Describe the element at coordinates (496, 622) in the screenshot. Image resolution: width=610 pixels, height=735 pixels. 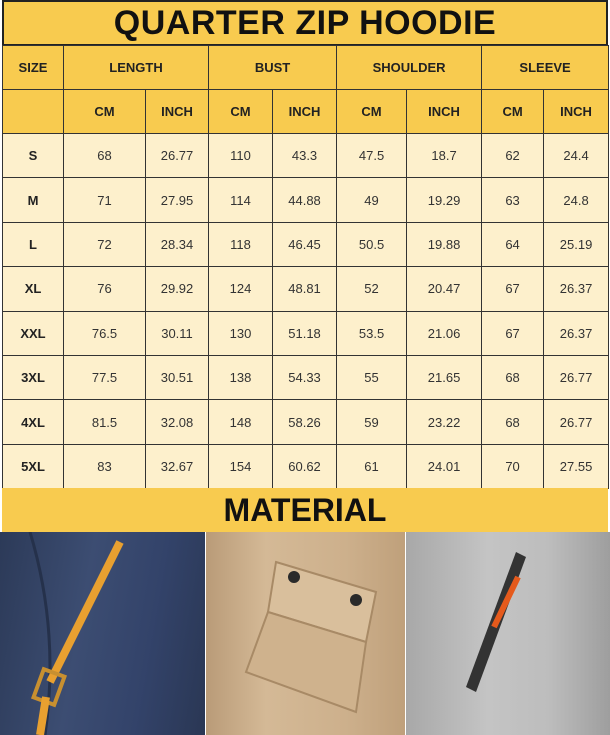
I see `gray-zipper-illustration` at that location.